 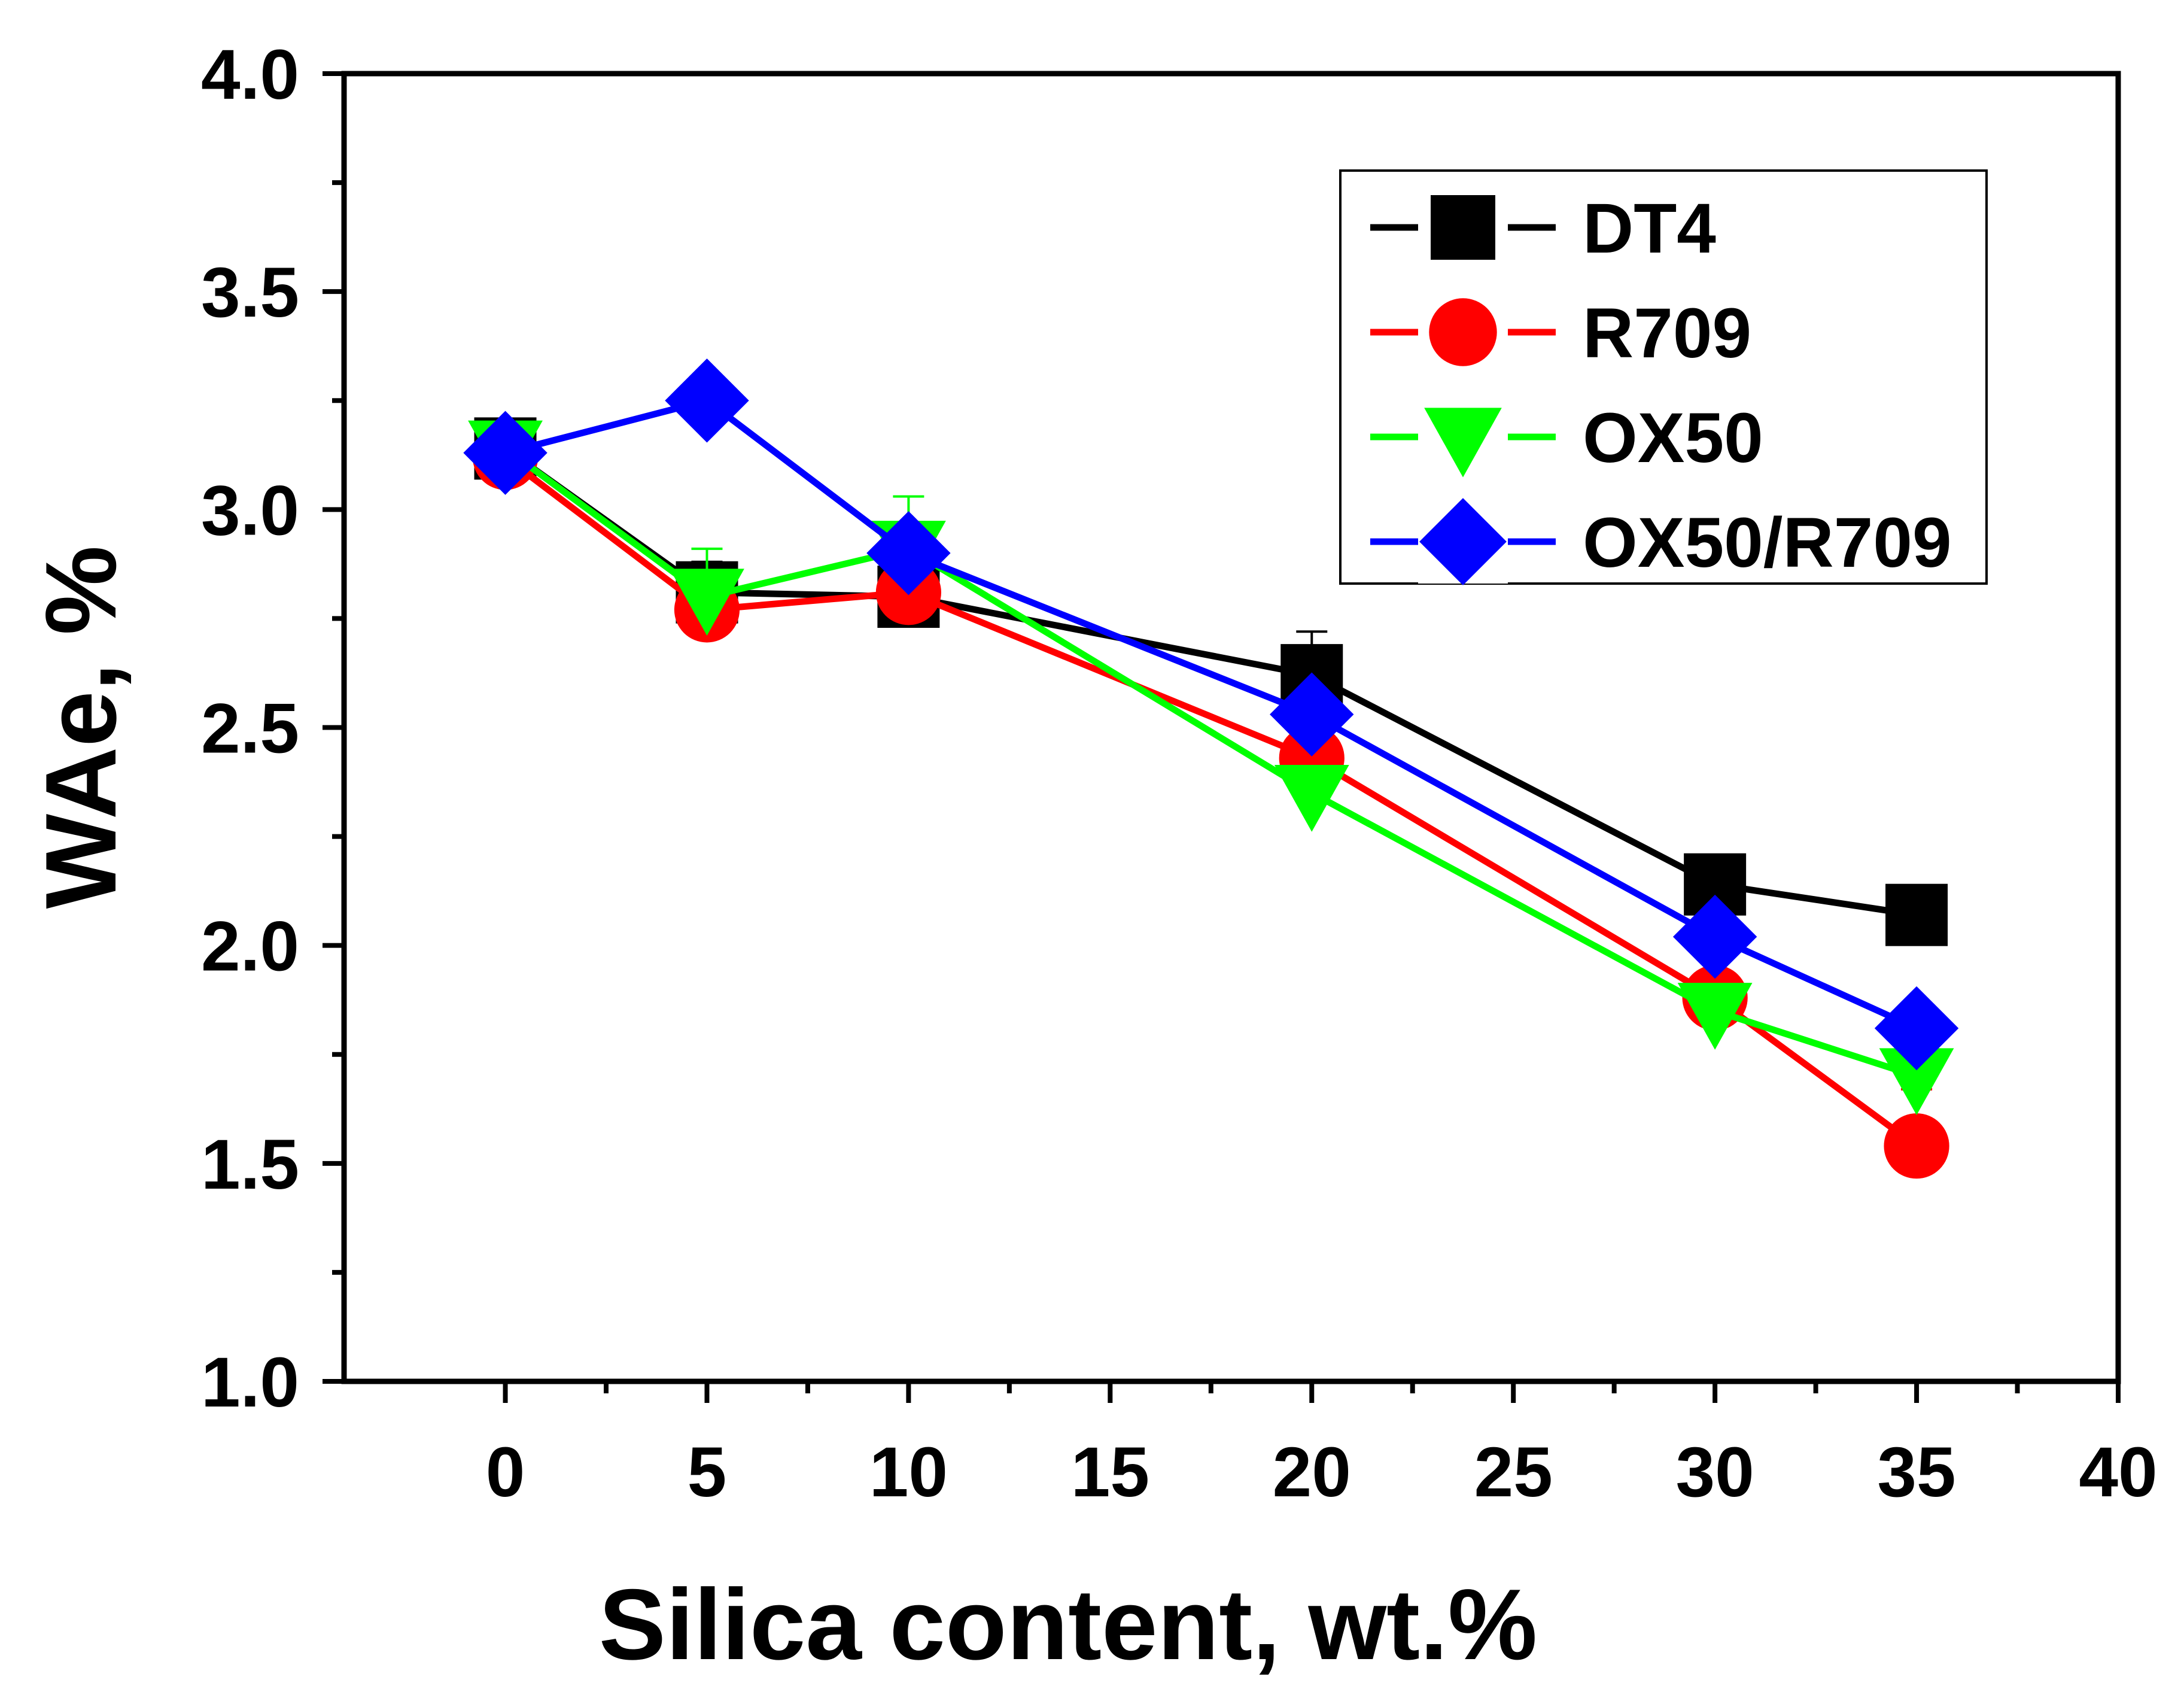 I want to click on y-tick-label: 3.5, so click(x=250, y=292).